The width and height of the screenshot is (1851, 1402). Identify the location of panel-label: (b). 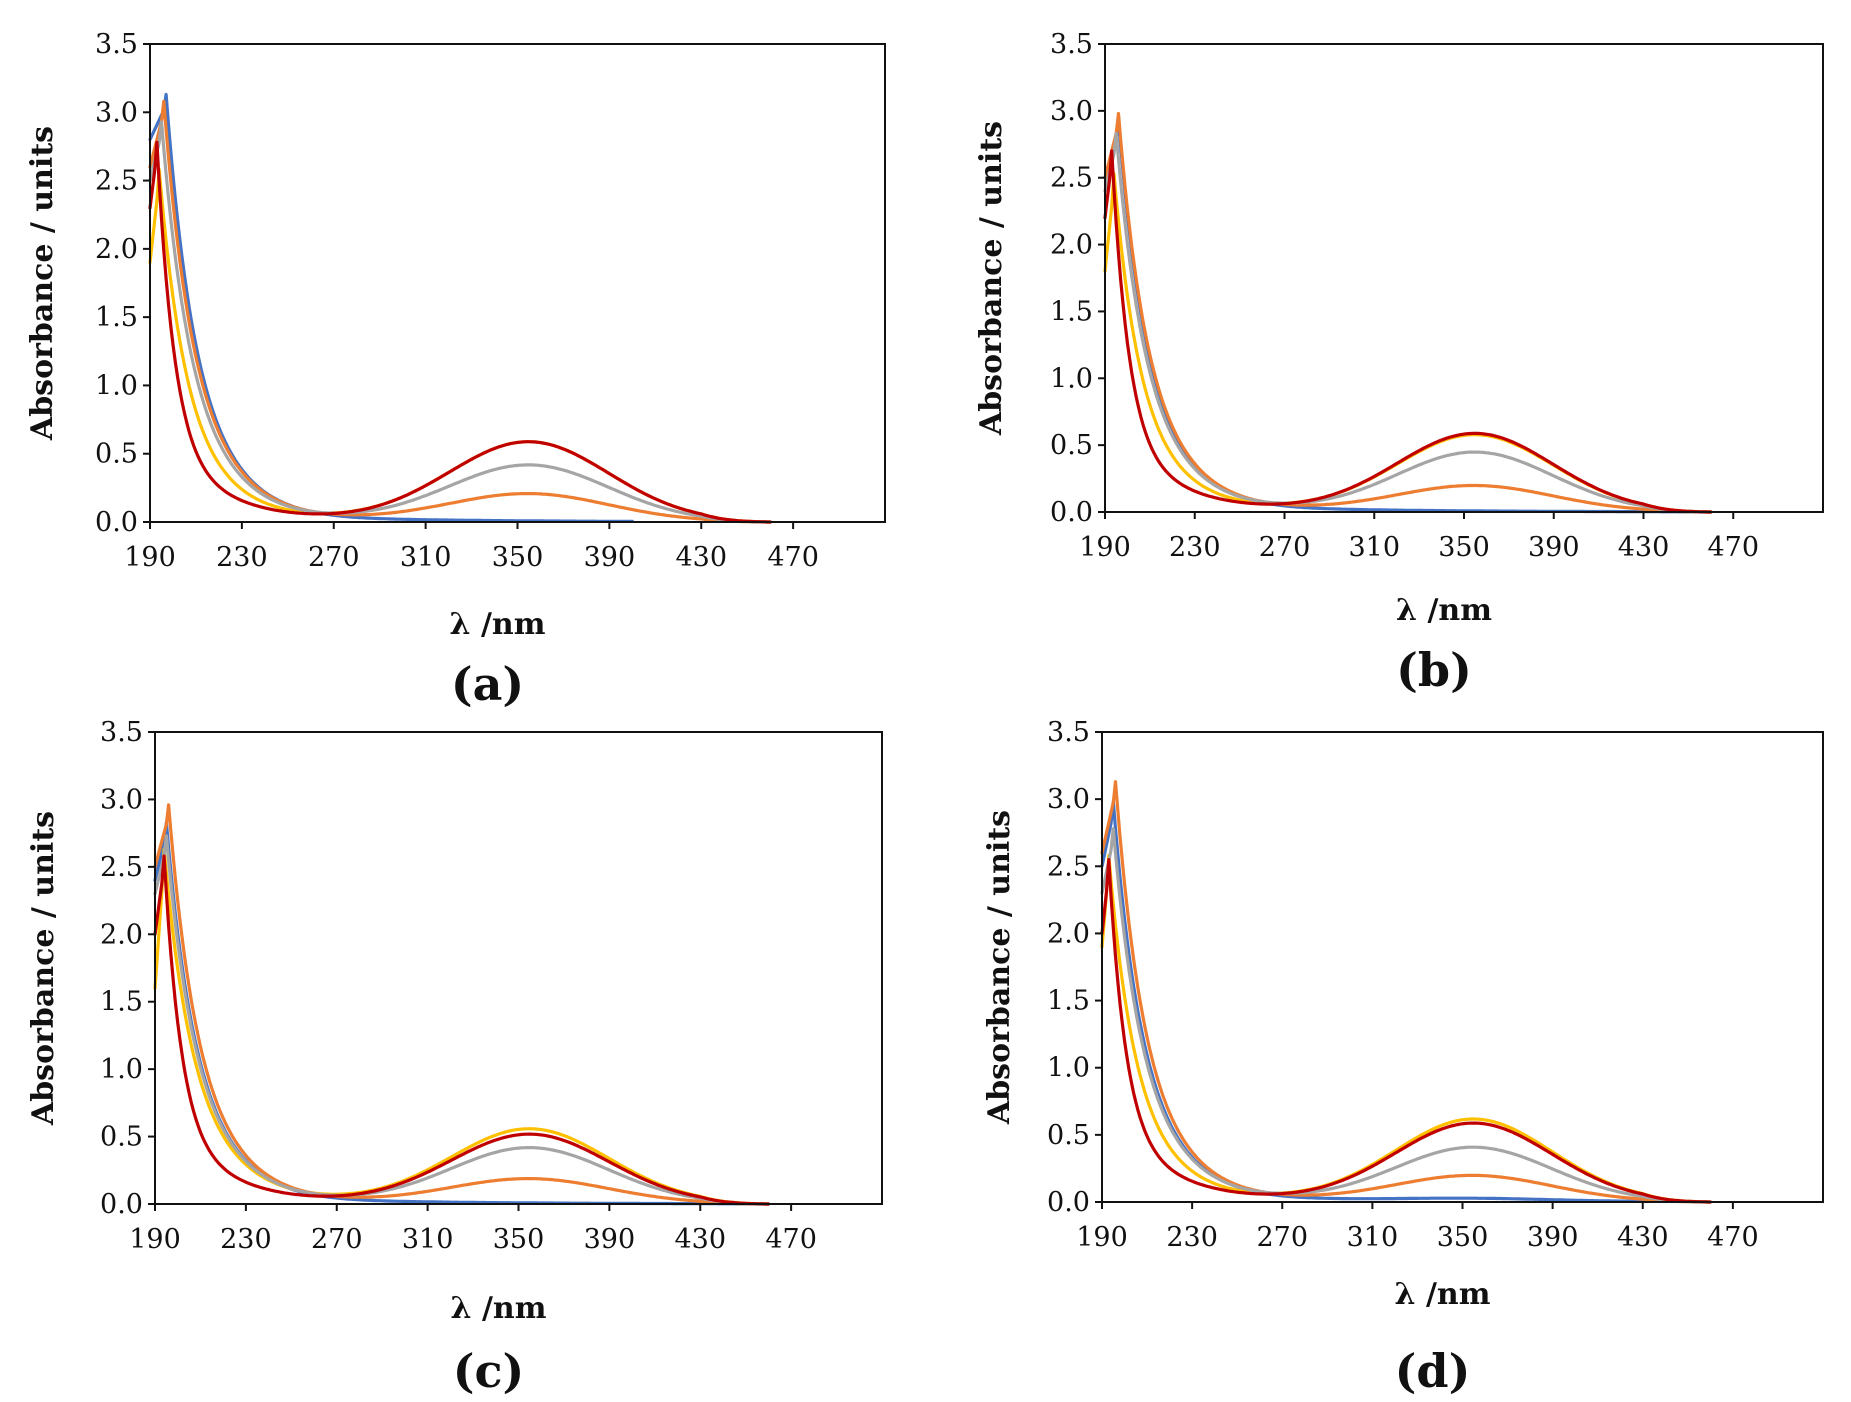
(1434, 670).